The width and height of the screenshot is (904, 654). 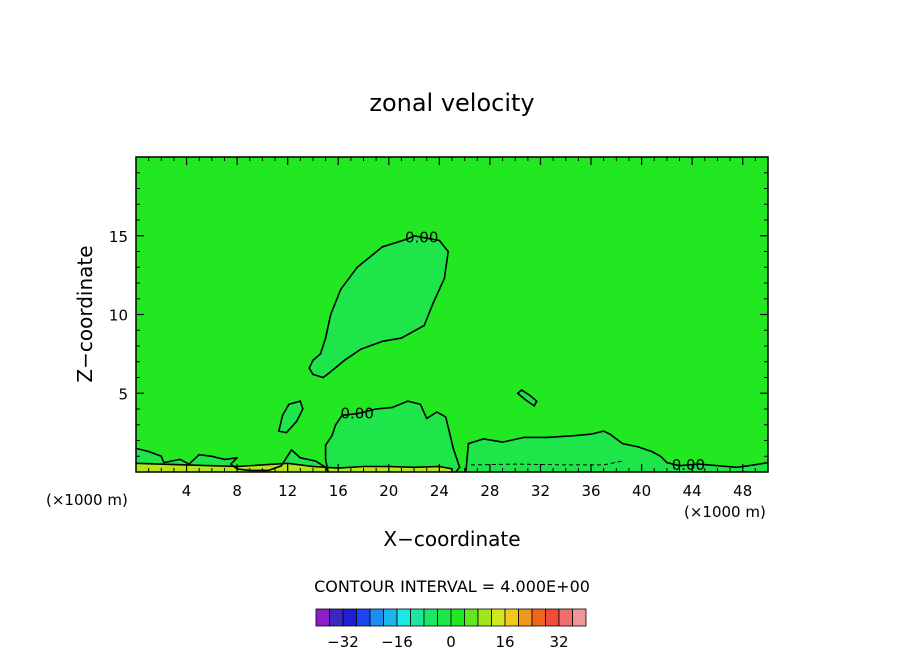 What do you see at coordinates (287, 491) in the screenshot?
I see `x-tick-label: 12` at bounding box center [287, 491].